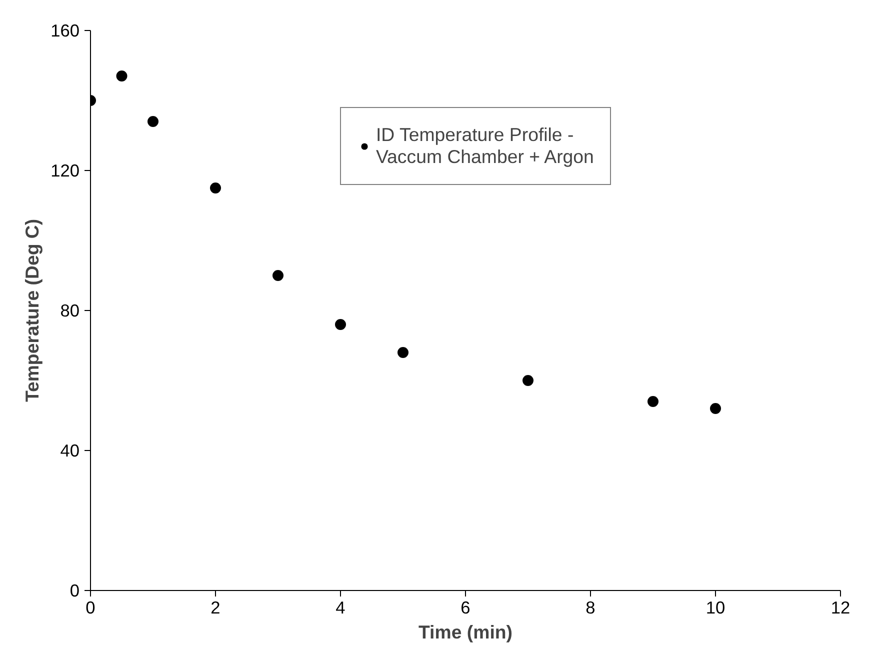  I want to click on y-tick-label: 40, so click(70, 450).